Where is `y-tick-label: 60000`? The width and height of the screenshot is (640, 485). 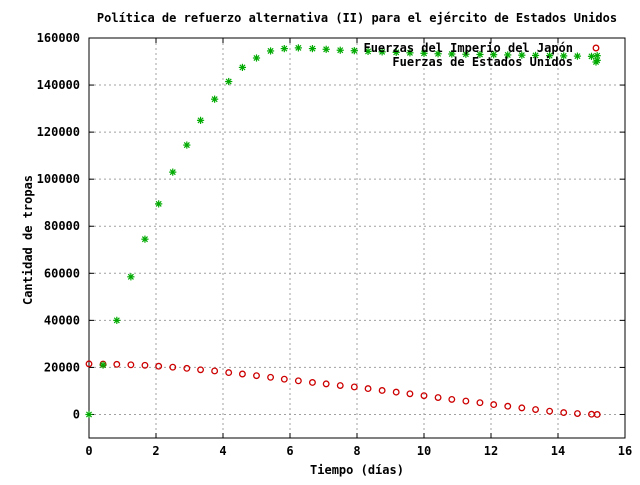
y-tick-label: 60000 is located at coordinates (62, 273).